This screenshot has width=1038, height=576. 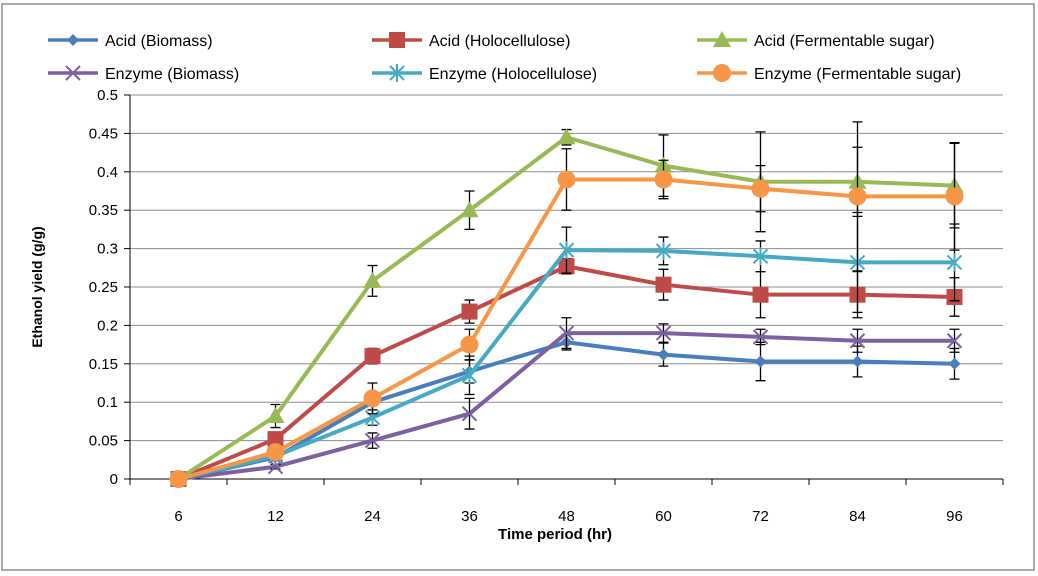 I want to click on legend-label: Enzyme (Fermentable sugar), so click(x=857, y=74).